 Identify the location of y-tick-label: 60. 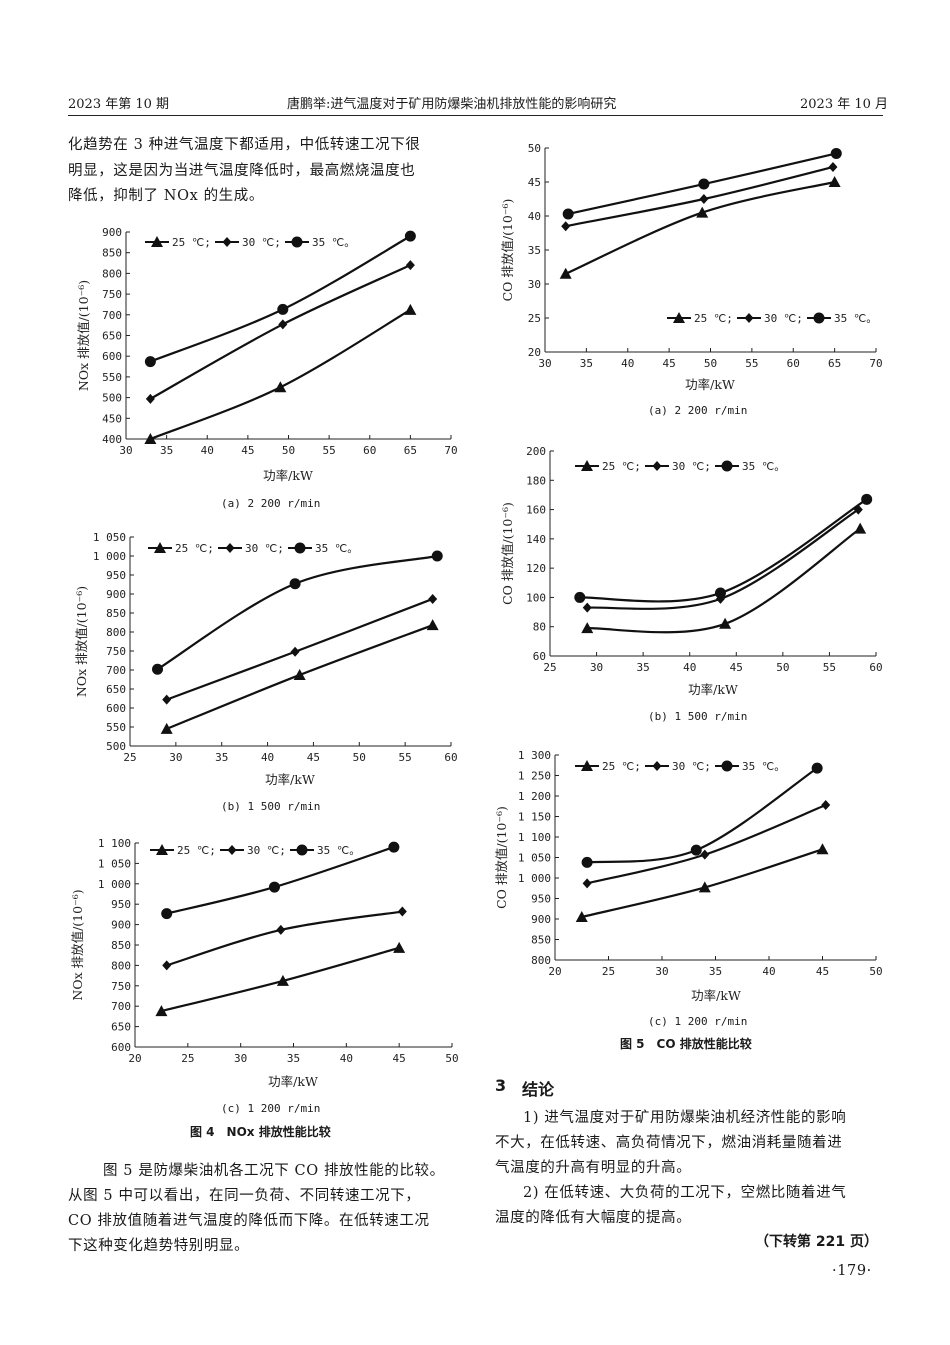
(539, 656).